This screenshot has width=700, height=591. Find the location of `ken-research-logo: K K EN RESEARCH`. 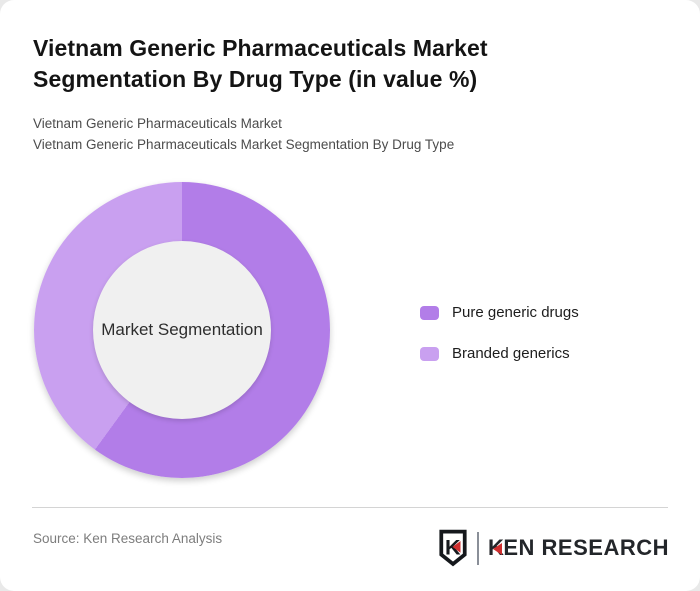

ken-research-logo: K K EN RESEARCH is located at coordinates (553, 548).